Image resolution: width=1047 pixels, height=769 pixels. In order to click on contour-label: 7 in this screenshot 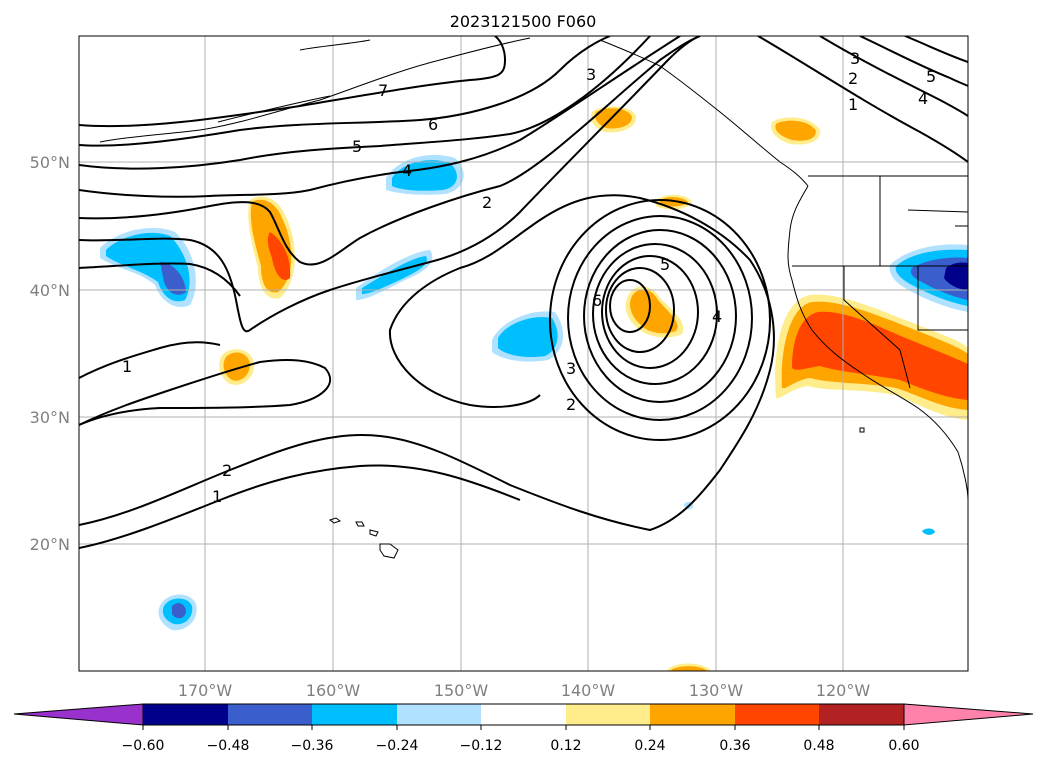, I will do `click(383, 90)`.